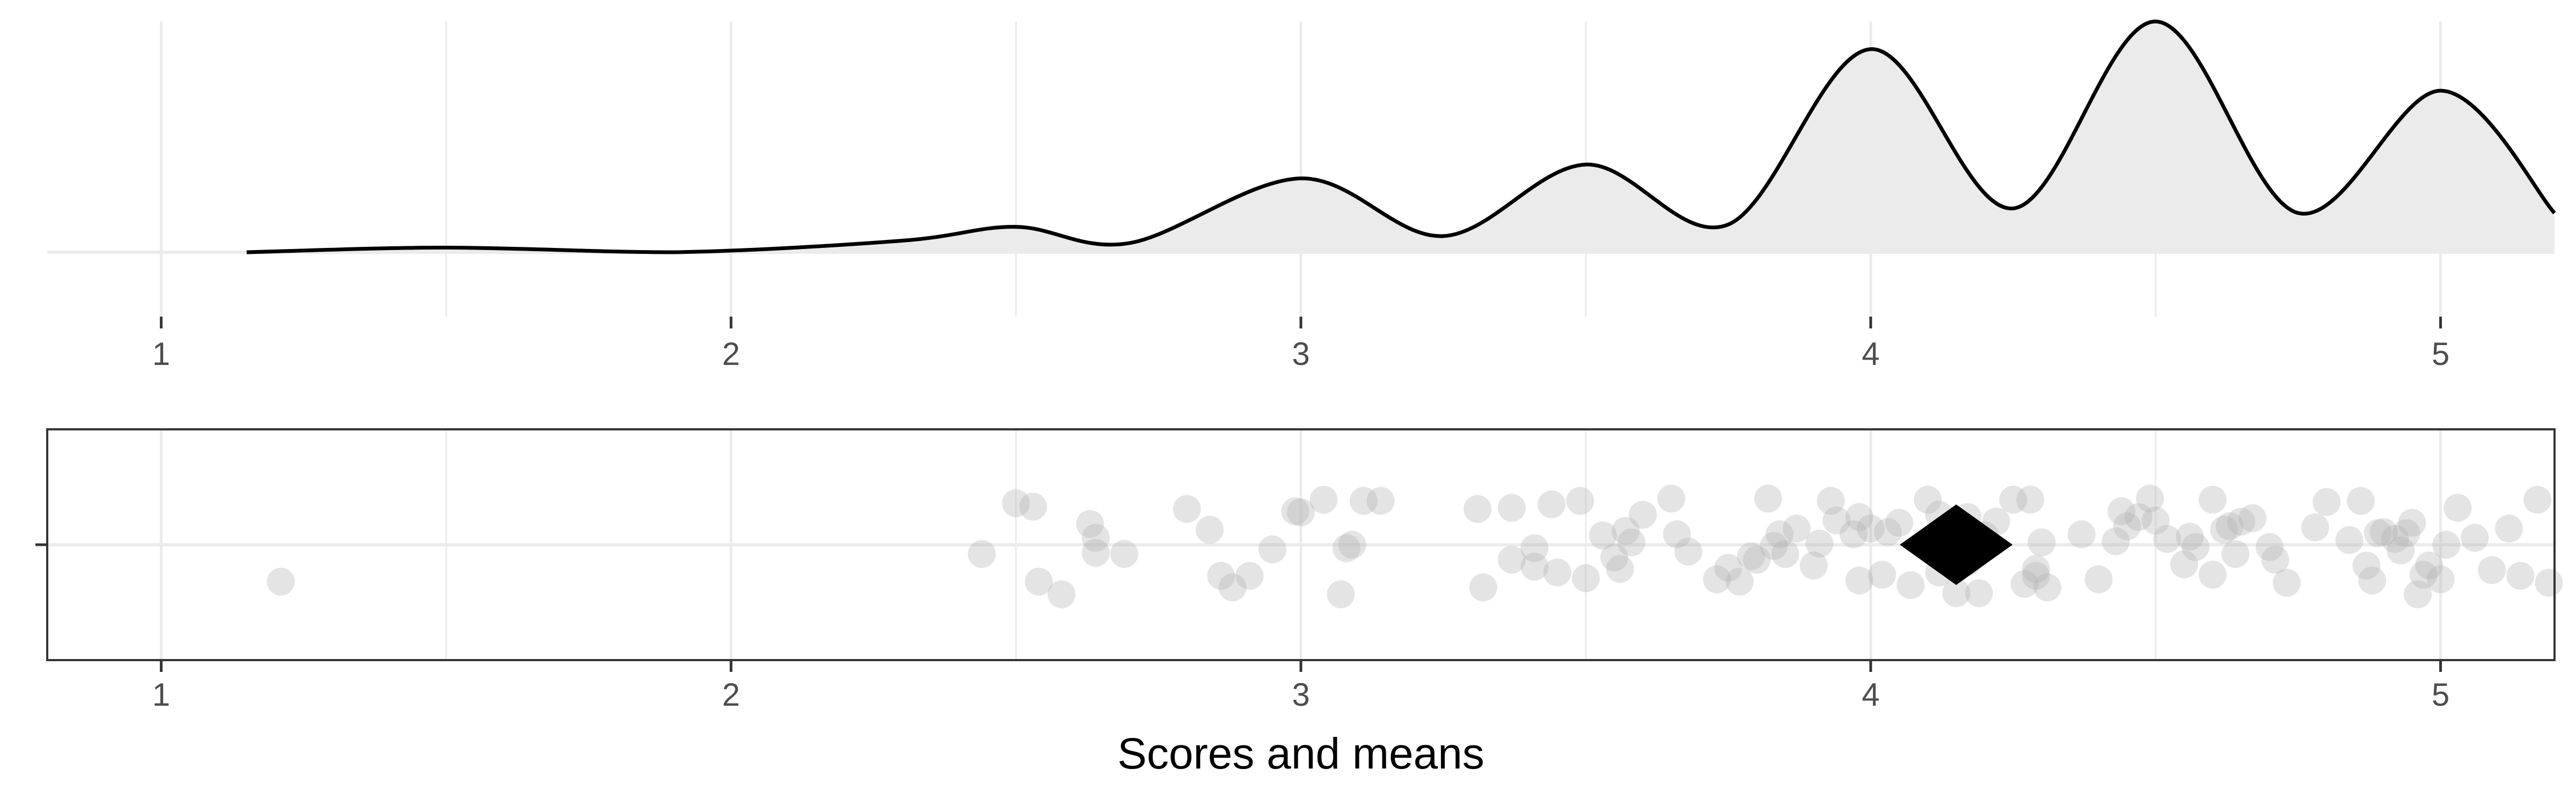 Image resolution: width=2576 pixels, height=805 pixels. Describe the element at coordinates (1870, 695) in the screenshot. I see `scatter-x-tick-label: 4` at that location.